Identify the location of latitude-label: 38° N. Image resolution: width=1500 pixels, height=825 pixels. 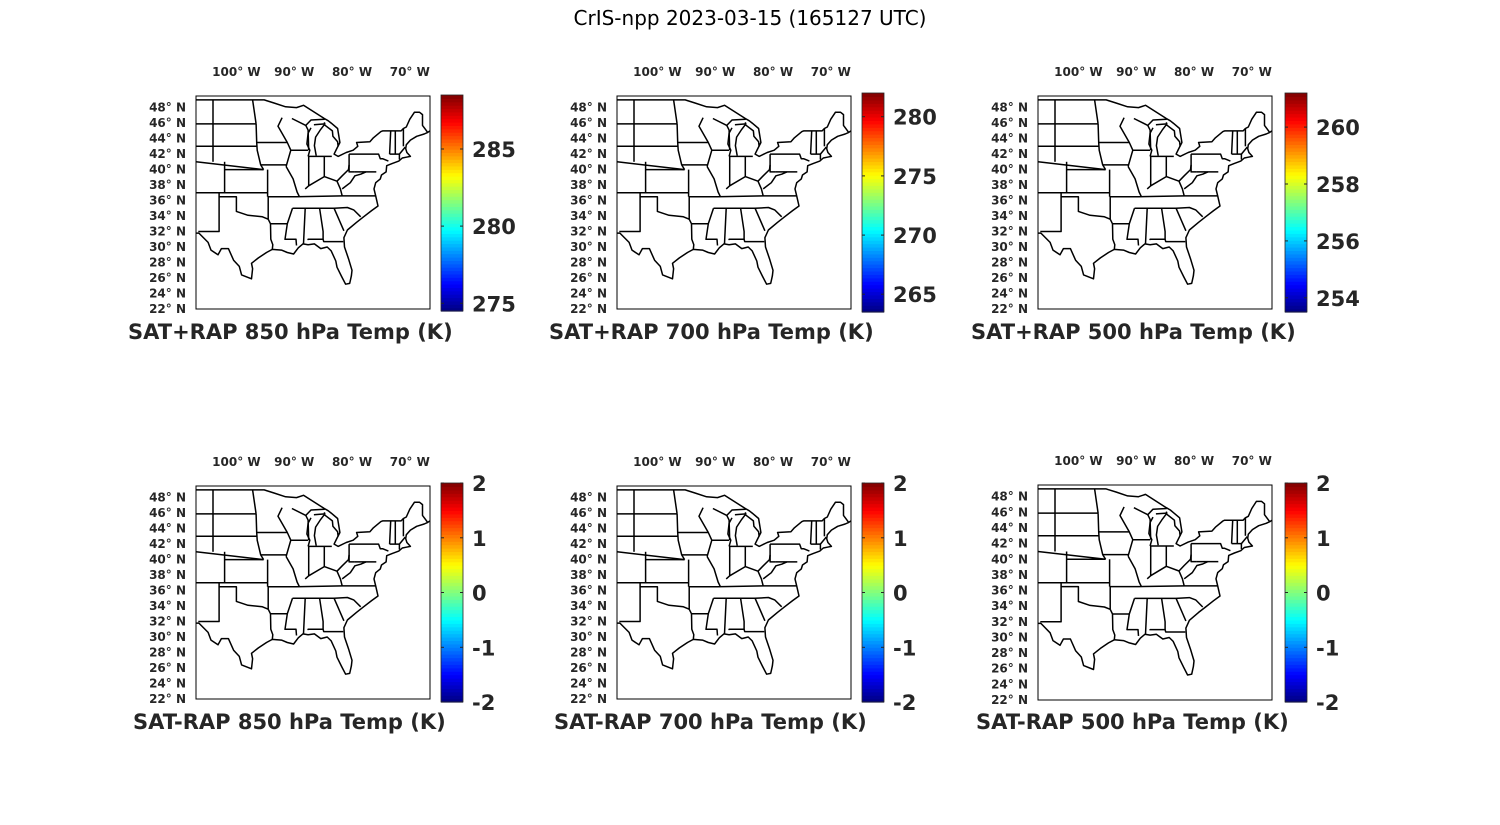
(588, 185).